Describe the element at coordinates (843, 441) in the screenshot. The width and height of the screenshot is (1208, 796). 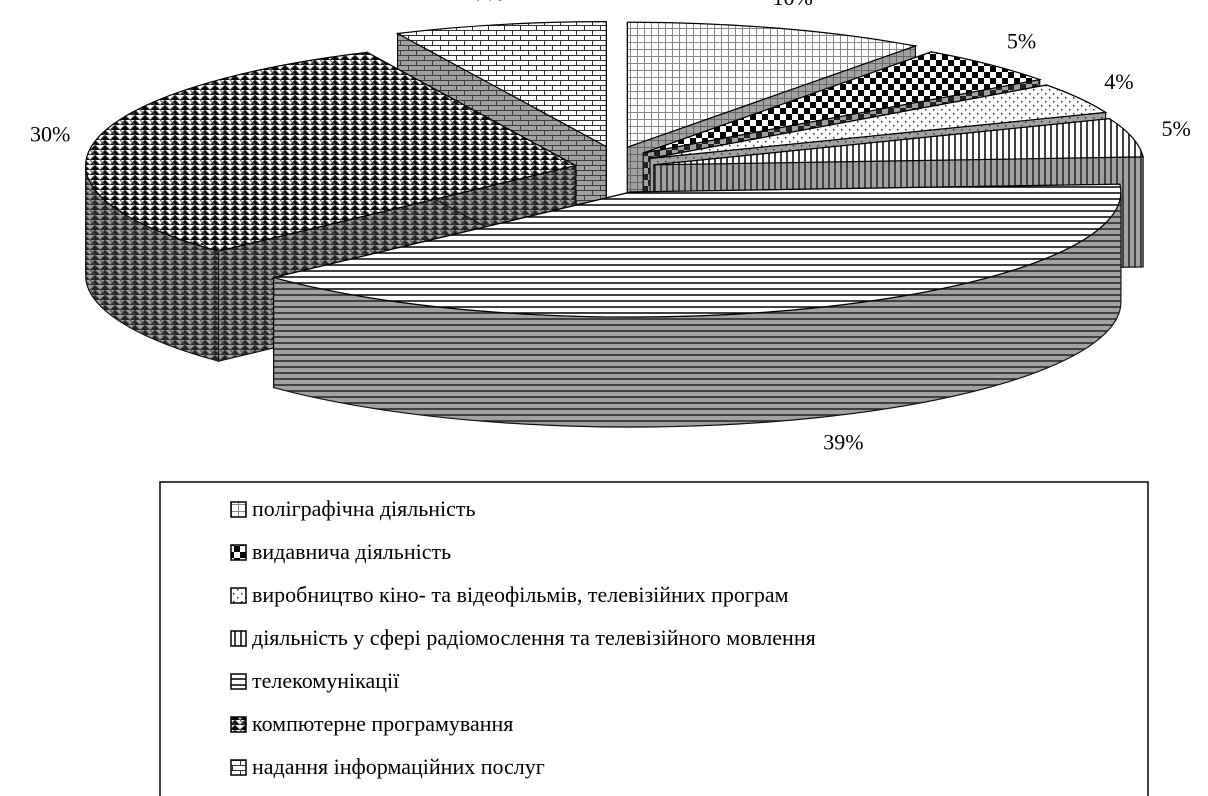
I see `data-label: 39%` at that location.